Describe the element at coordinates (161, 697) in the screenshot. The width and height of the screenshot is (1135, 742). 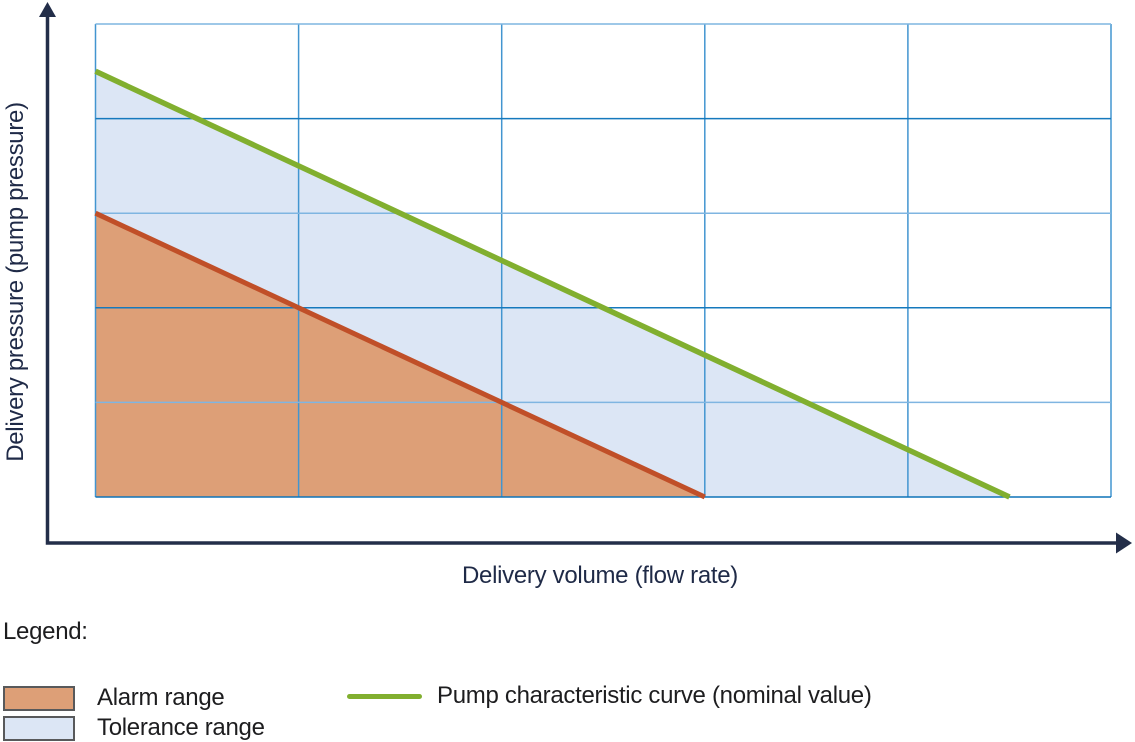
I see `legend-item-label: Alarm range` at that location.